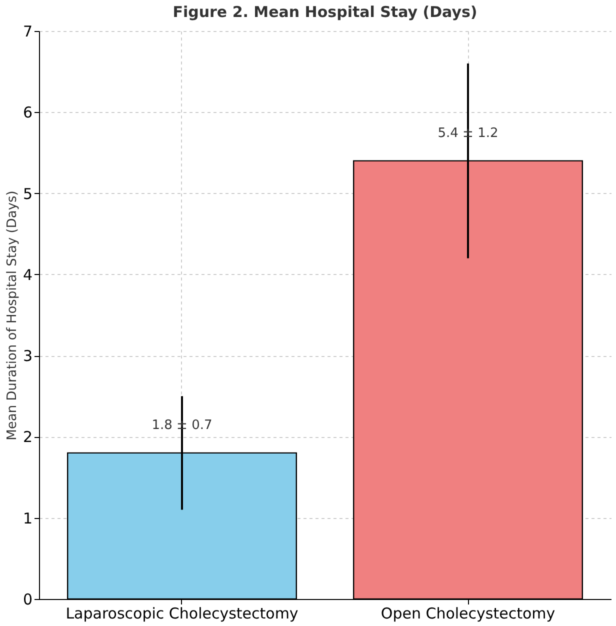  Describe the element at coordinates (12, 315) in the screenshot. I see `y-axis-title: Mean Duration of Hospital Stay (Days)` at that location.